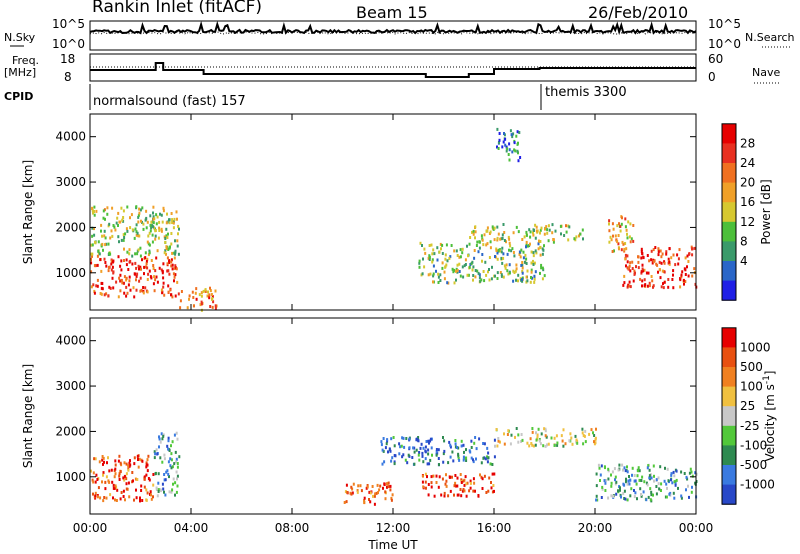  What do you see at coordinates (747, 222) in the screenshot?
I see `colorbar-tick-label: 12` at bounding box center [747, 222].